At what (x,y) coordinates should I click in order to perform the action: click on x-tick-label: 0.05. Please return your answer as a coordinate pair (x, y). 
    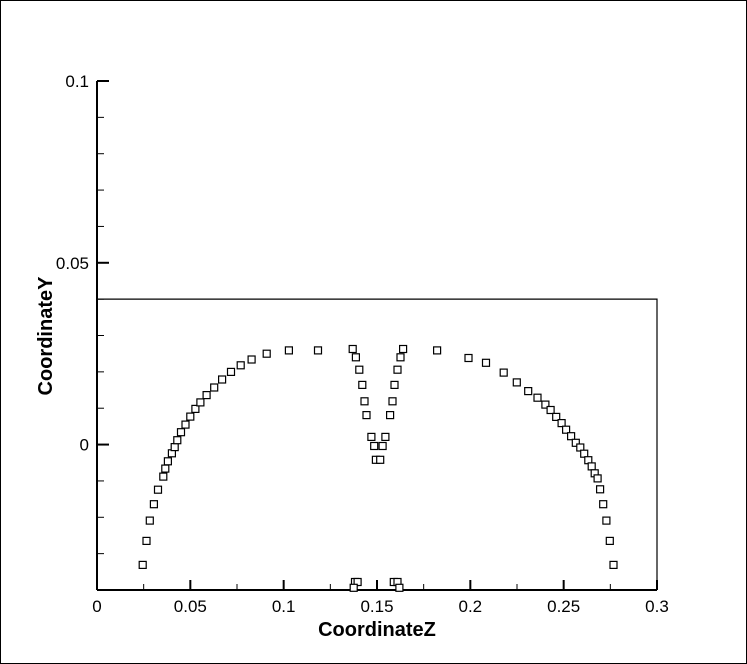
    Looking at the image, I should click on (190, 606).